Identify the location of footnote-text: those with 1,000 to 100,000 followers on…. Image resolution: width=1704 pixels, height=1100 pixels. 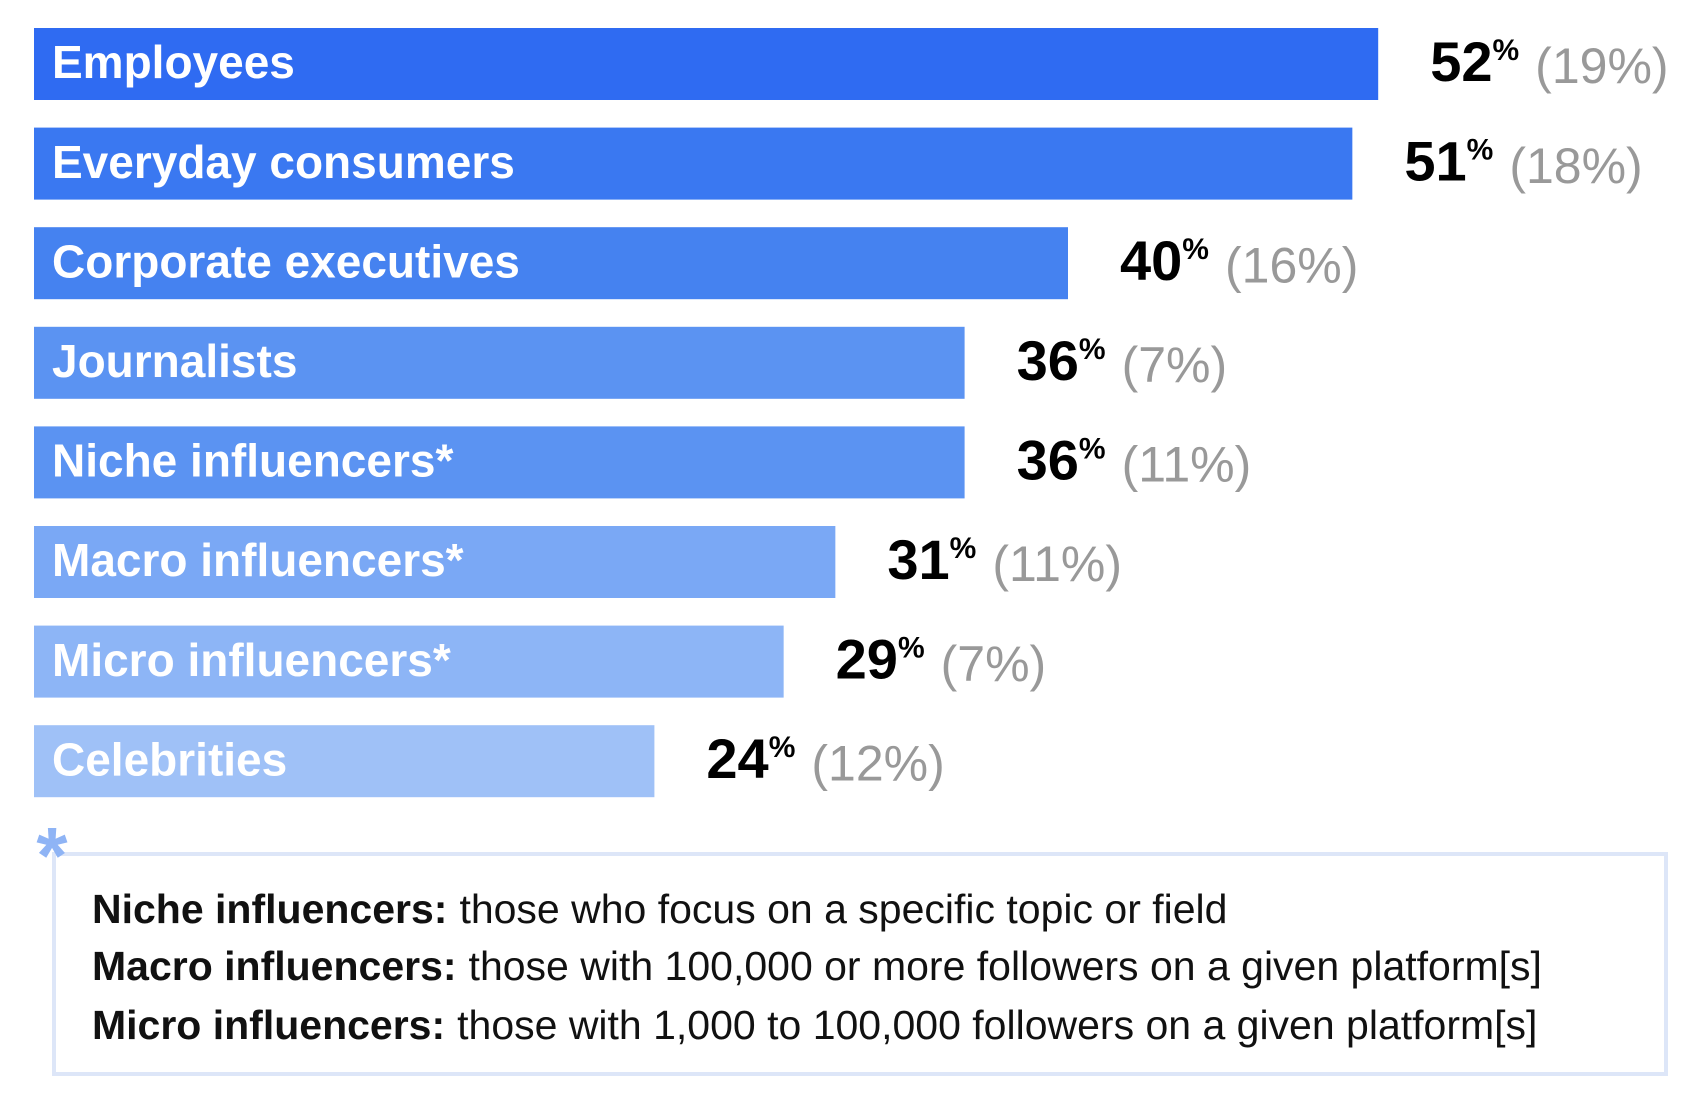
(997, 1025).